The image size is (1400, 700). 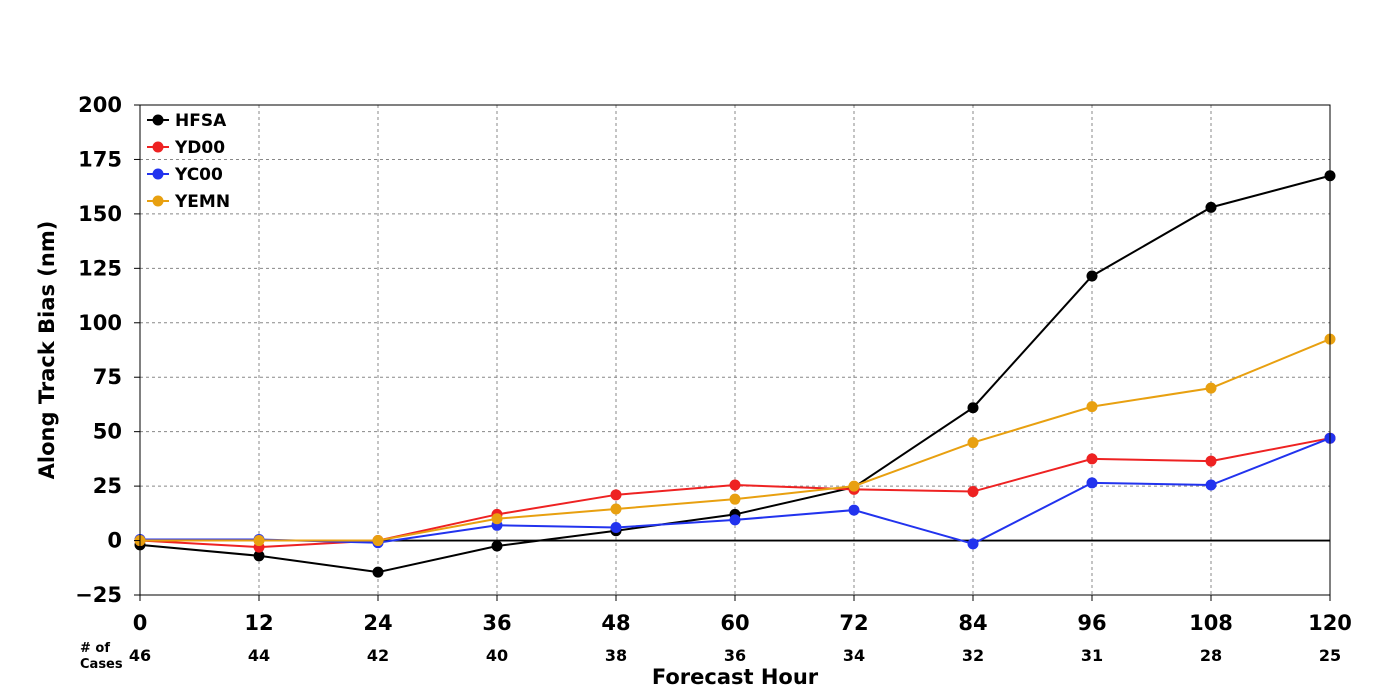 What do you see at coordinates (735, 492) in the screenshot?
I see `series-yd00` at bounding box center [735, 492].